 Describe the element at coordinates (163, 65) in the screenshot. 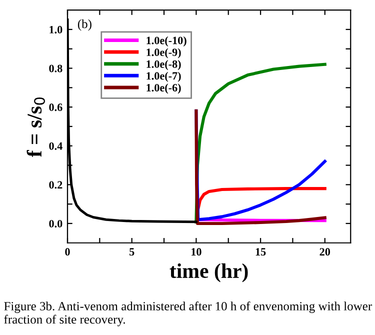

I see `legend-label: 1.0e(-8)` at that location.